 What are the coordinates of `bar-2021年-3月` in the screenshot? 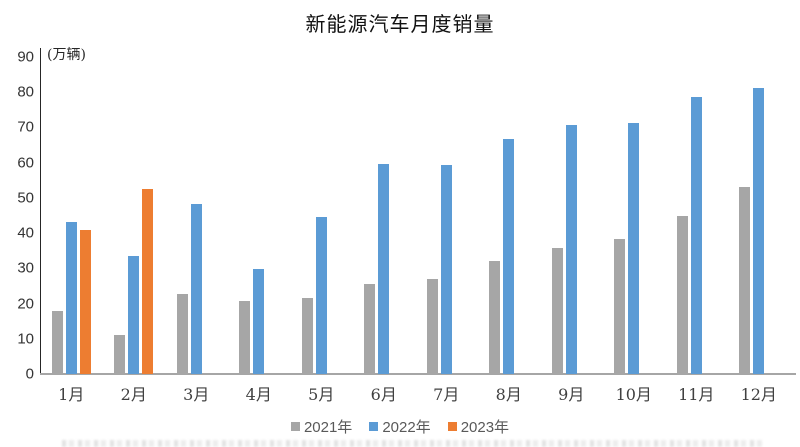 It's located at (182, 334).